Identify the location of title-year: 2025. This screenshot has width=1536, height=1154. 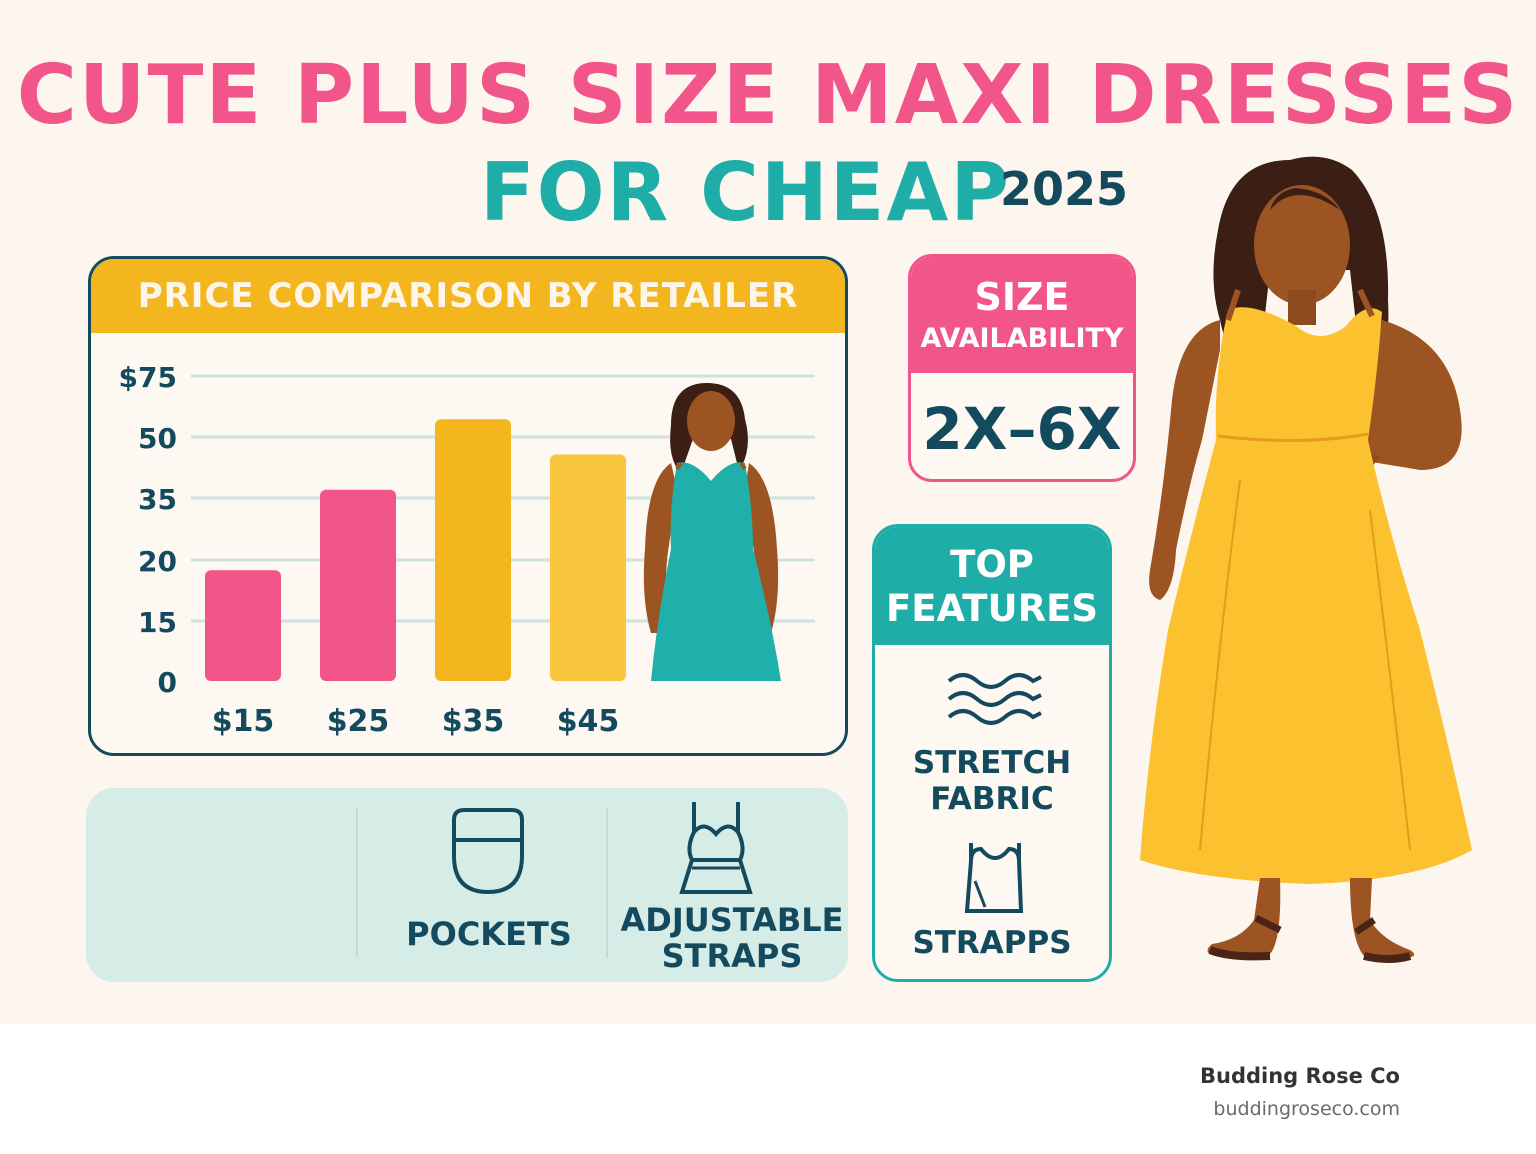
(1064, 189).